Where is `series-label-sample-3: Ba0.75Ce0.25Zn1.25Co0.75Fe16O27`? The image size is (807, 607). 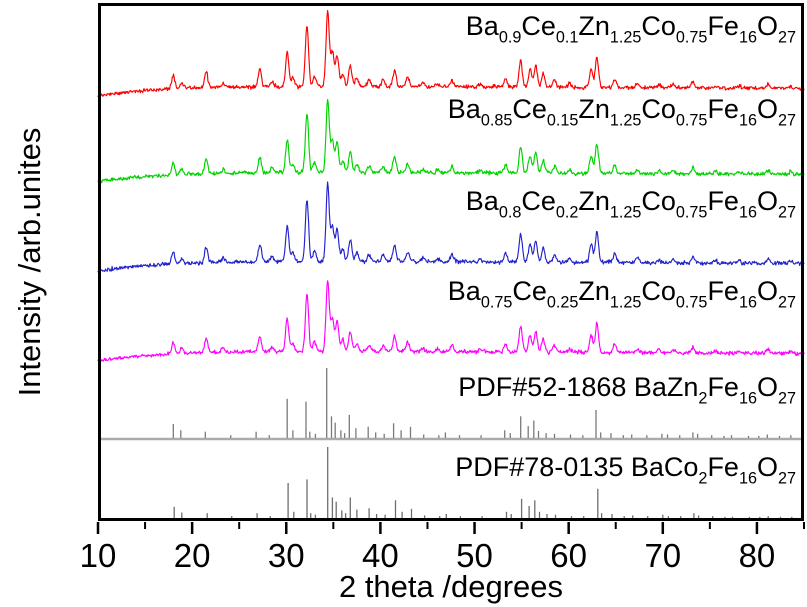 series-label-sample-3: Ba0.75Ce0.25Zn1.25Co0.75Fe16O27 is located at coordinates (621, 294).